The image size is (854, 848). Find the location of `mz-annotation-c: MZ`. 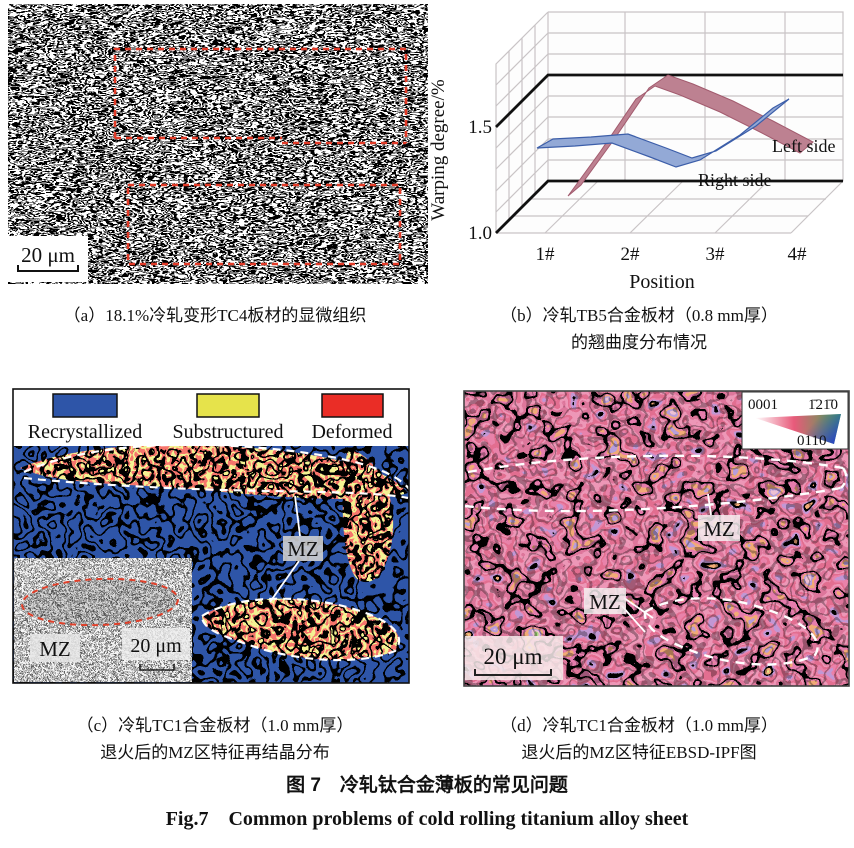

mz-annotation-c: MZ is located at coordinates (296, 549).